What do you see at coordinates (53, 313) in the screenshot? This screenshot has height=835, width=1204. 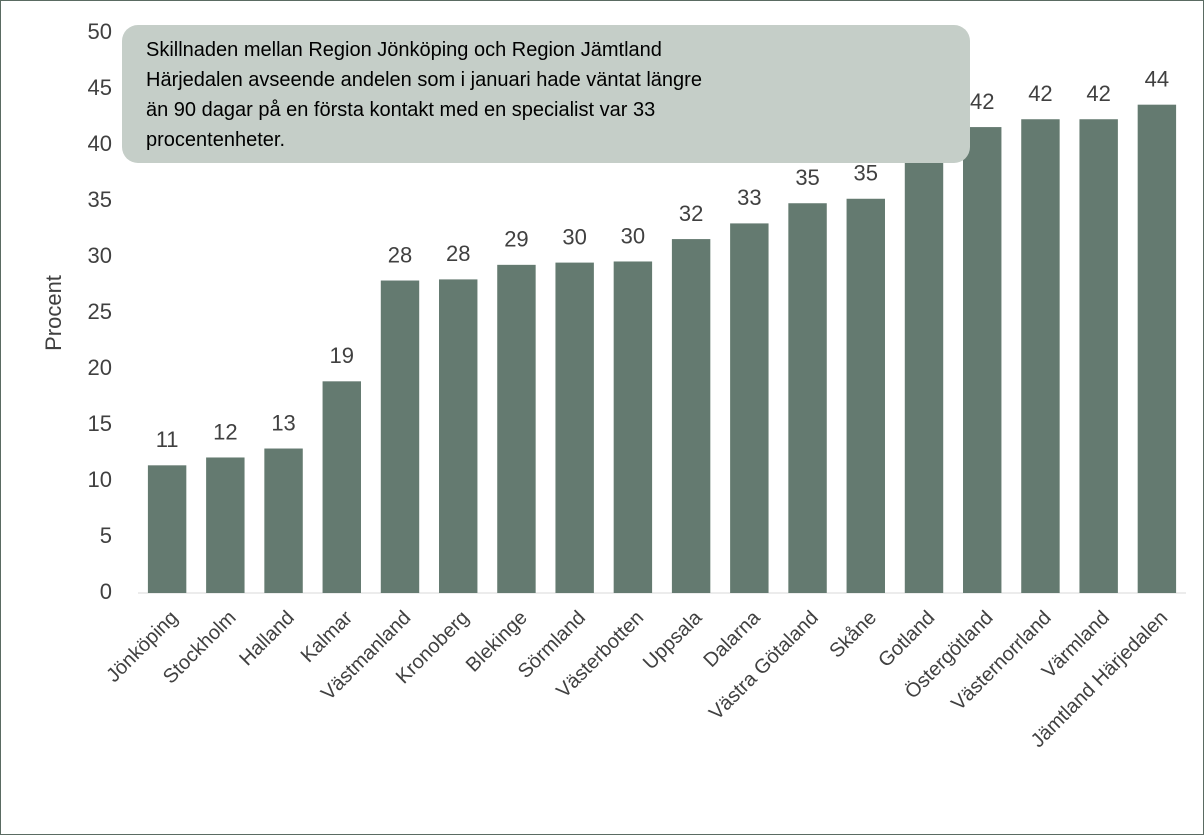 I see `y-axis-label: Procent` at bounding box center [53, 313].